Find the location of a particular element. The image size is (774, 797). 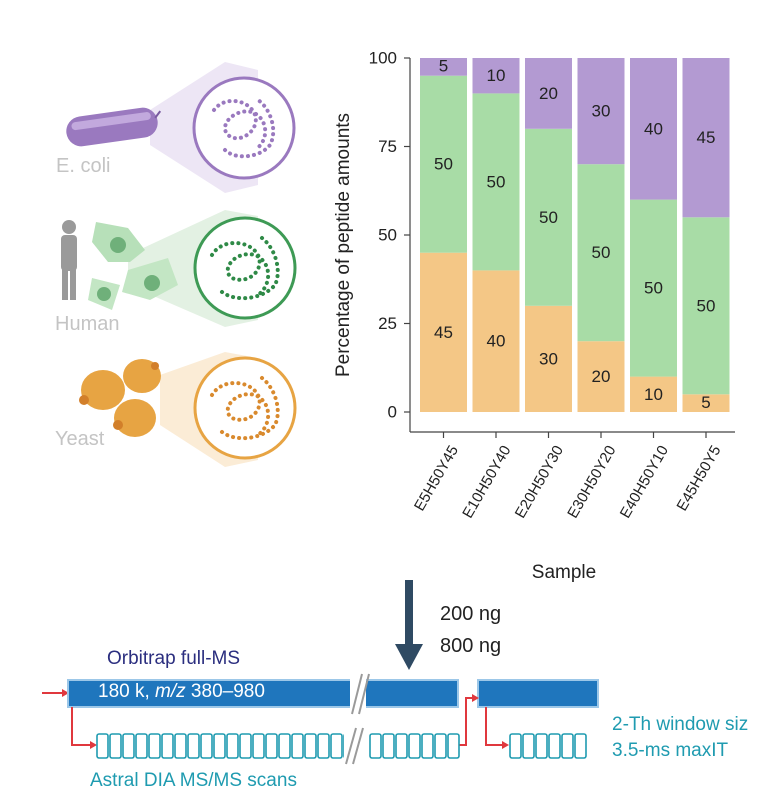

amount-200ng: 200 ng is located at coordinates (471, 614).